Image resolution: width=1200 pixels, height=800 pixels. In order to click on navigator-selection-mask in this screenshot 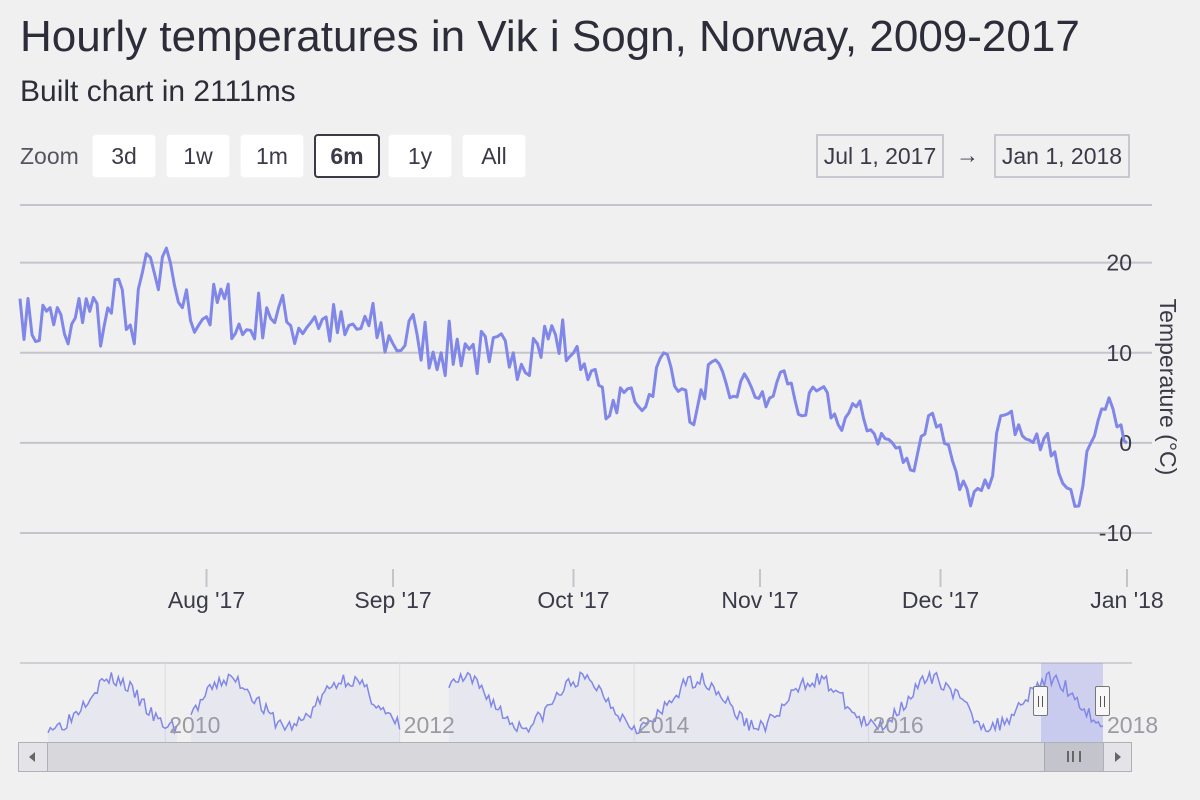, I will do `click(1072, 703)`.